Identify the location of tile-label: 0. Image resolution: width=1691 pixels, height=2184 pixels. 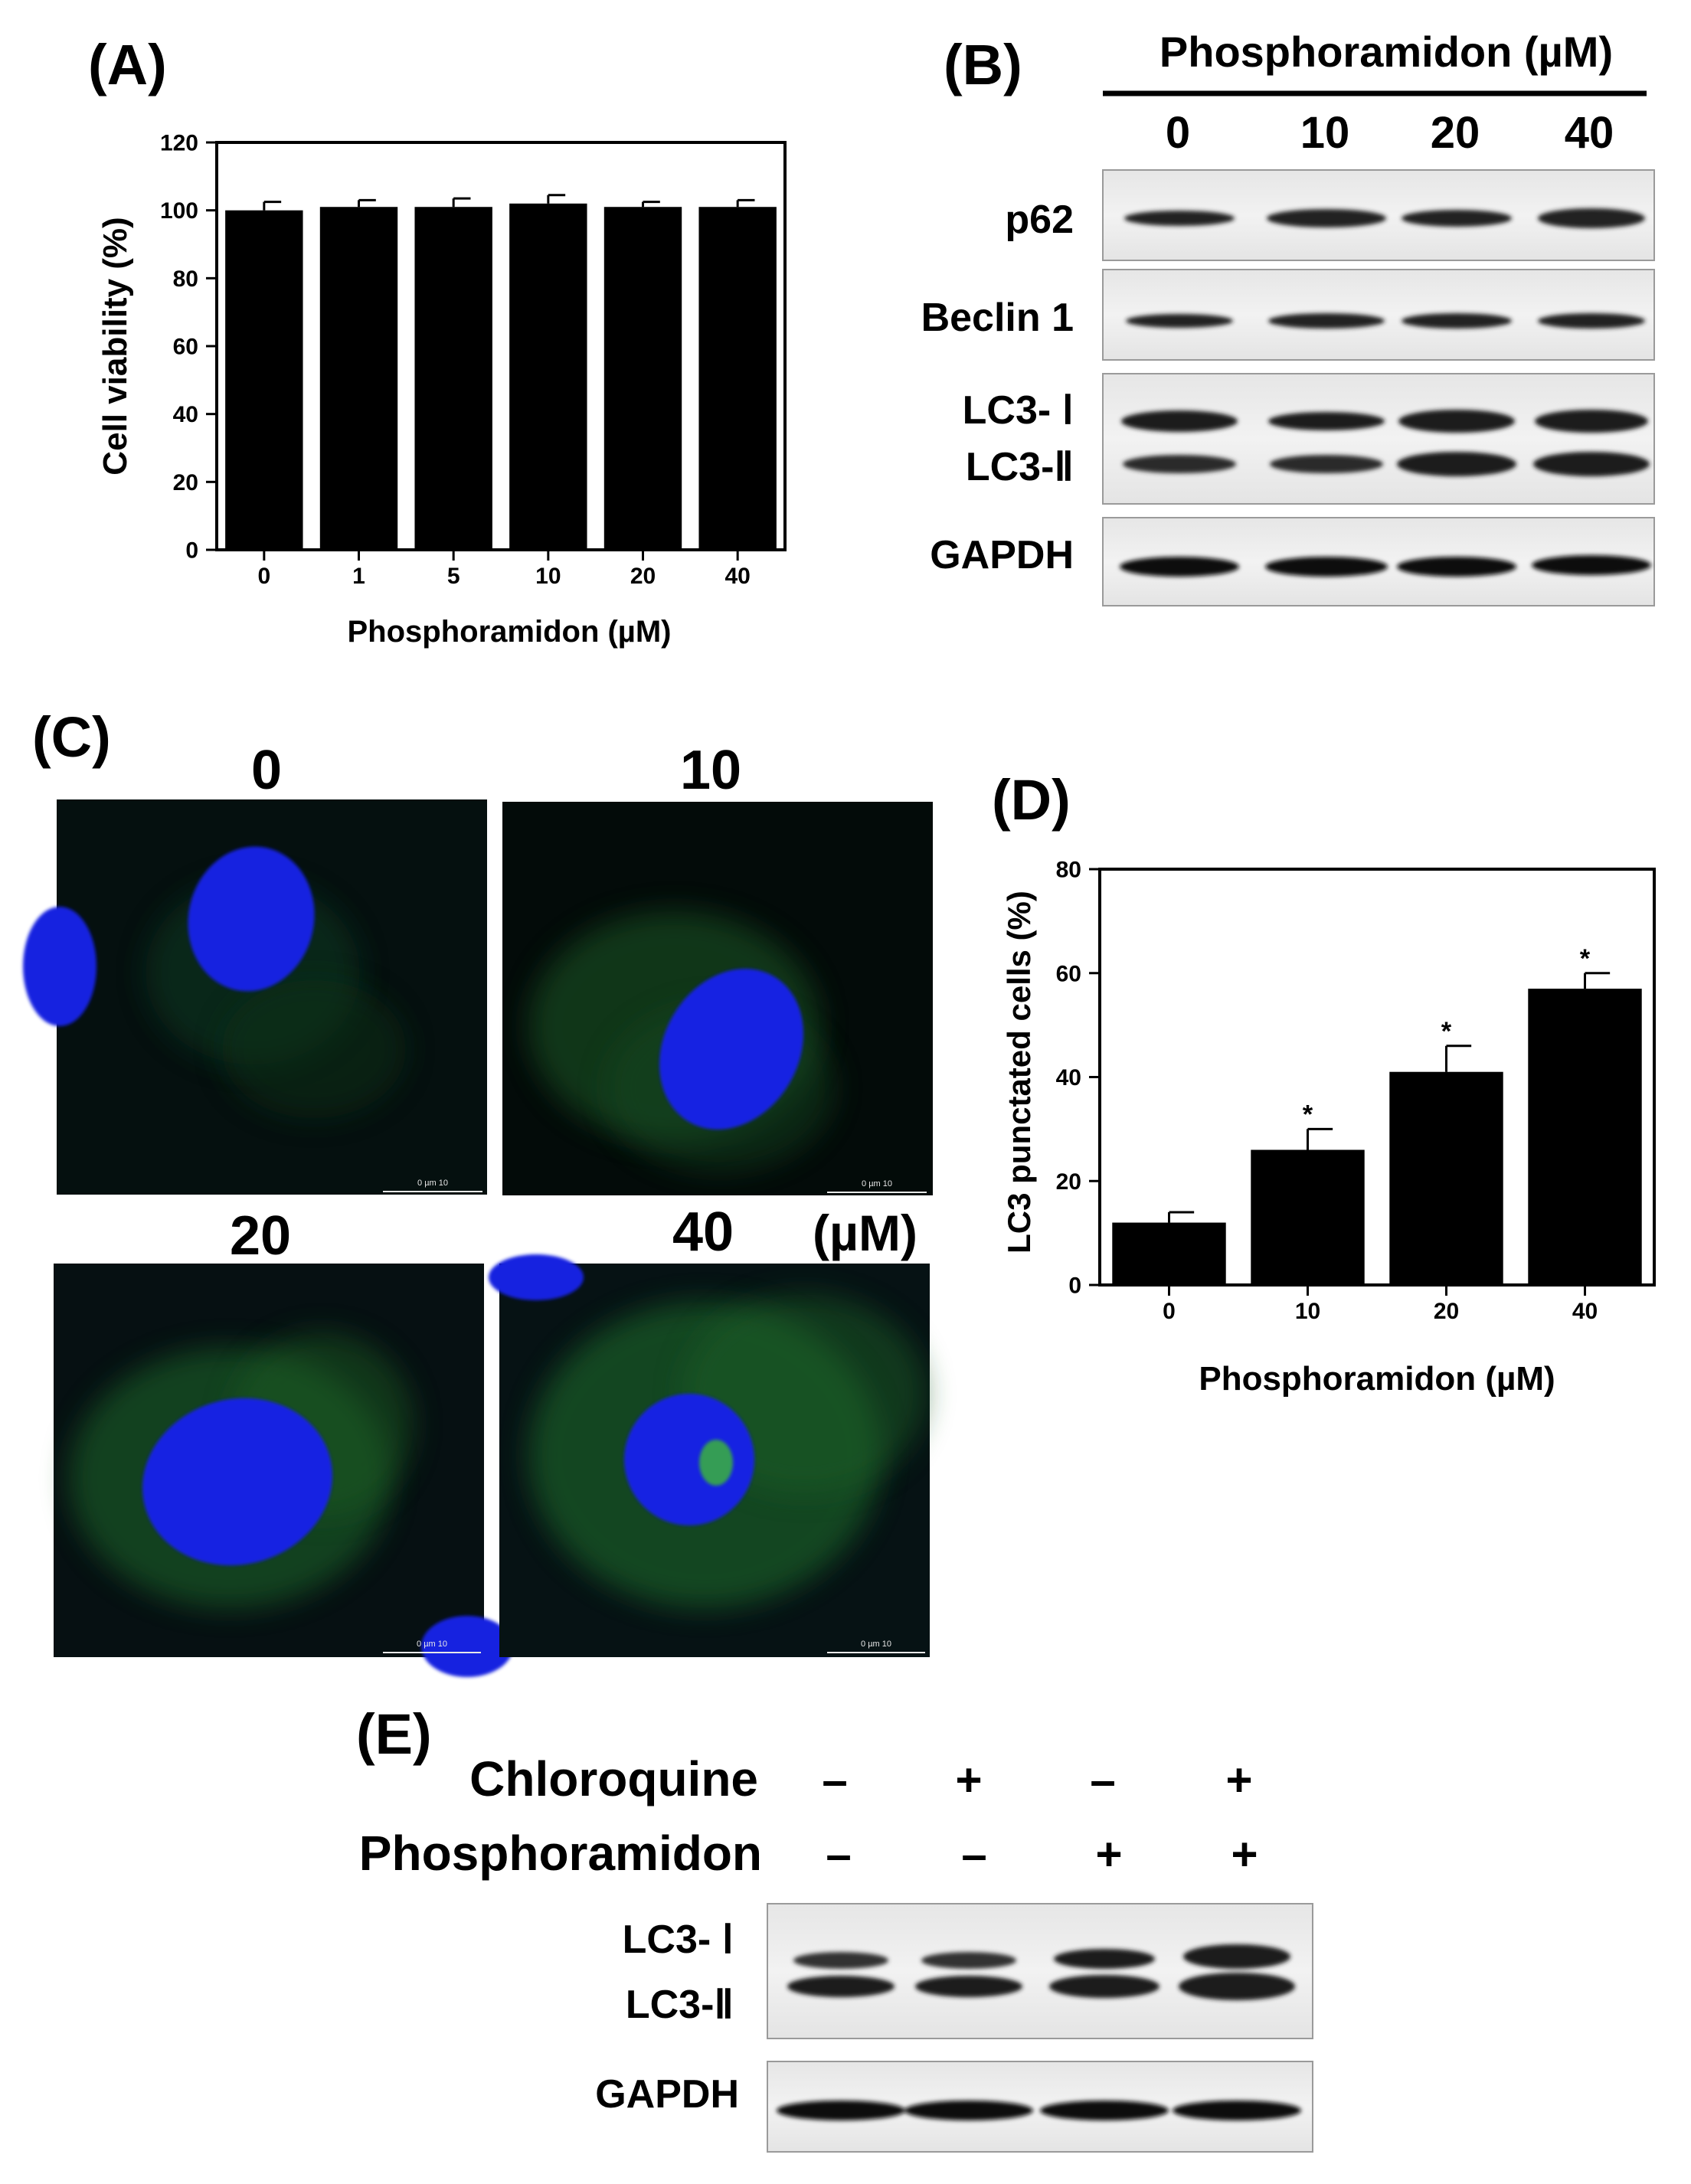
(266, 770).